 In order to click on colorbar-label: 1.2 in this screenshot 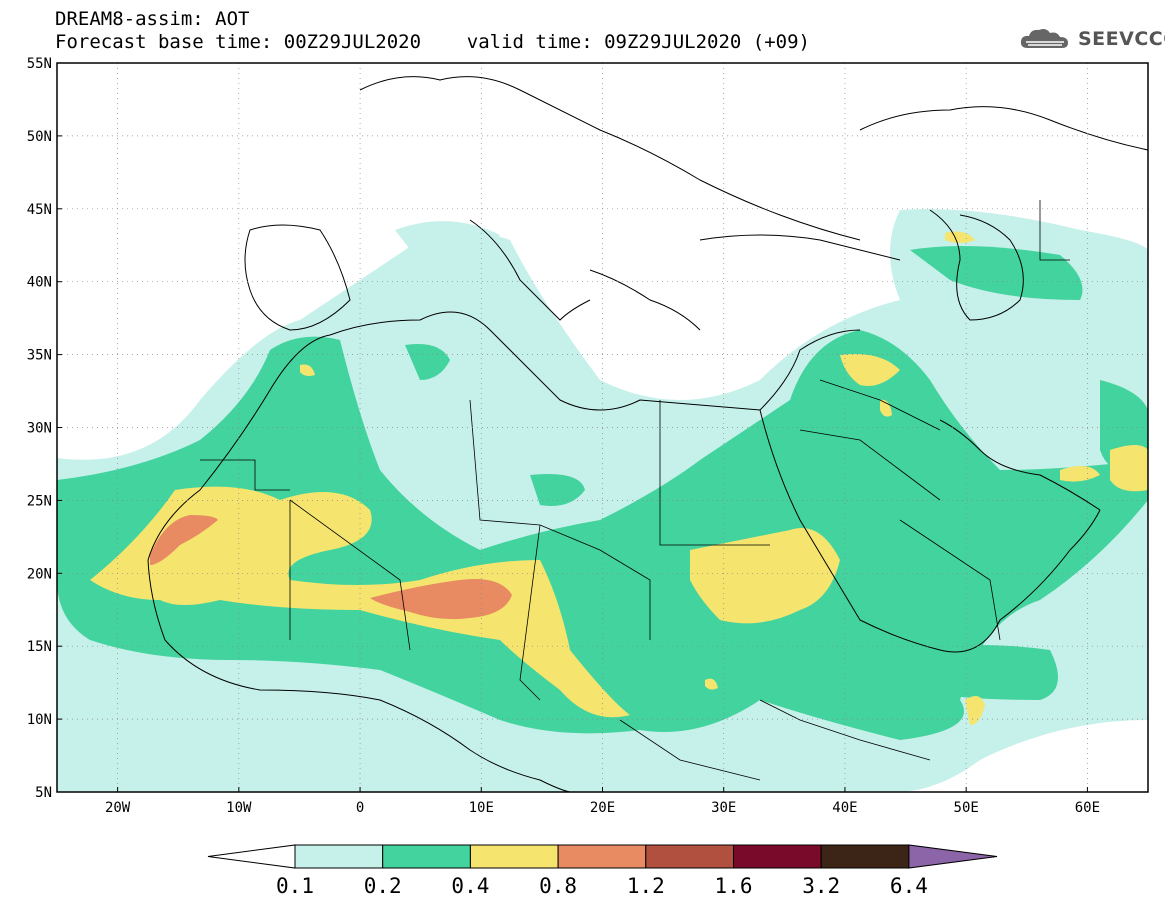, I will do `click(646, 886)`.